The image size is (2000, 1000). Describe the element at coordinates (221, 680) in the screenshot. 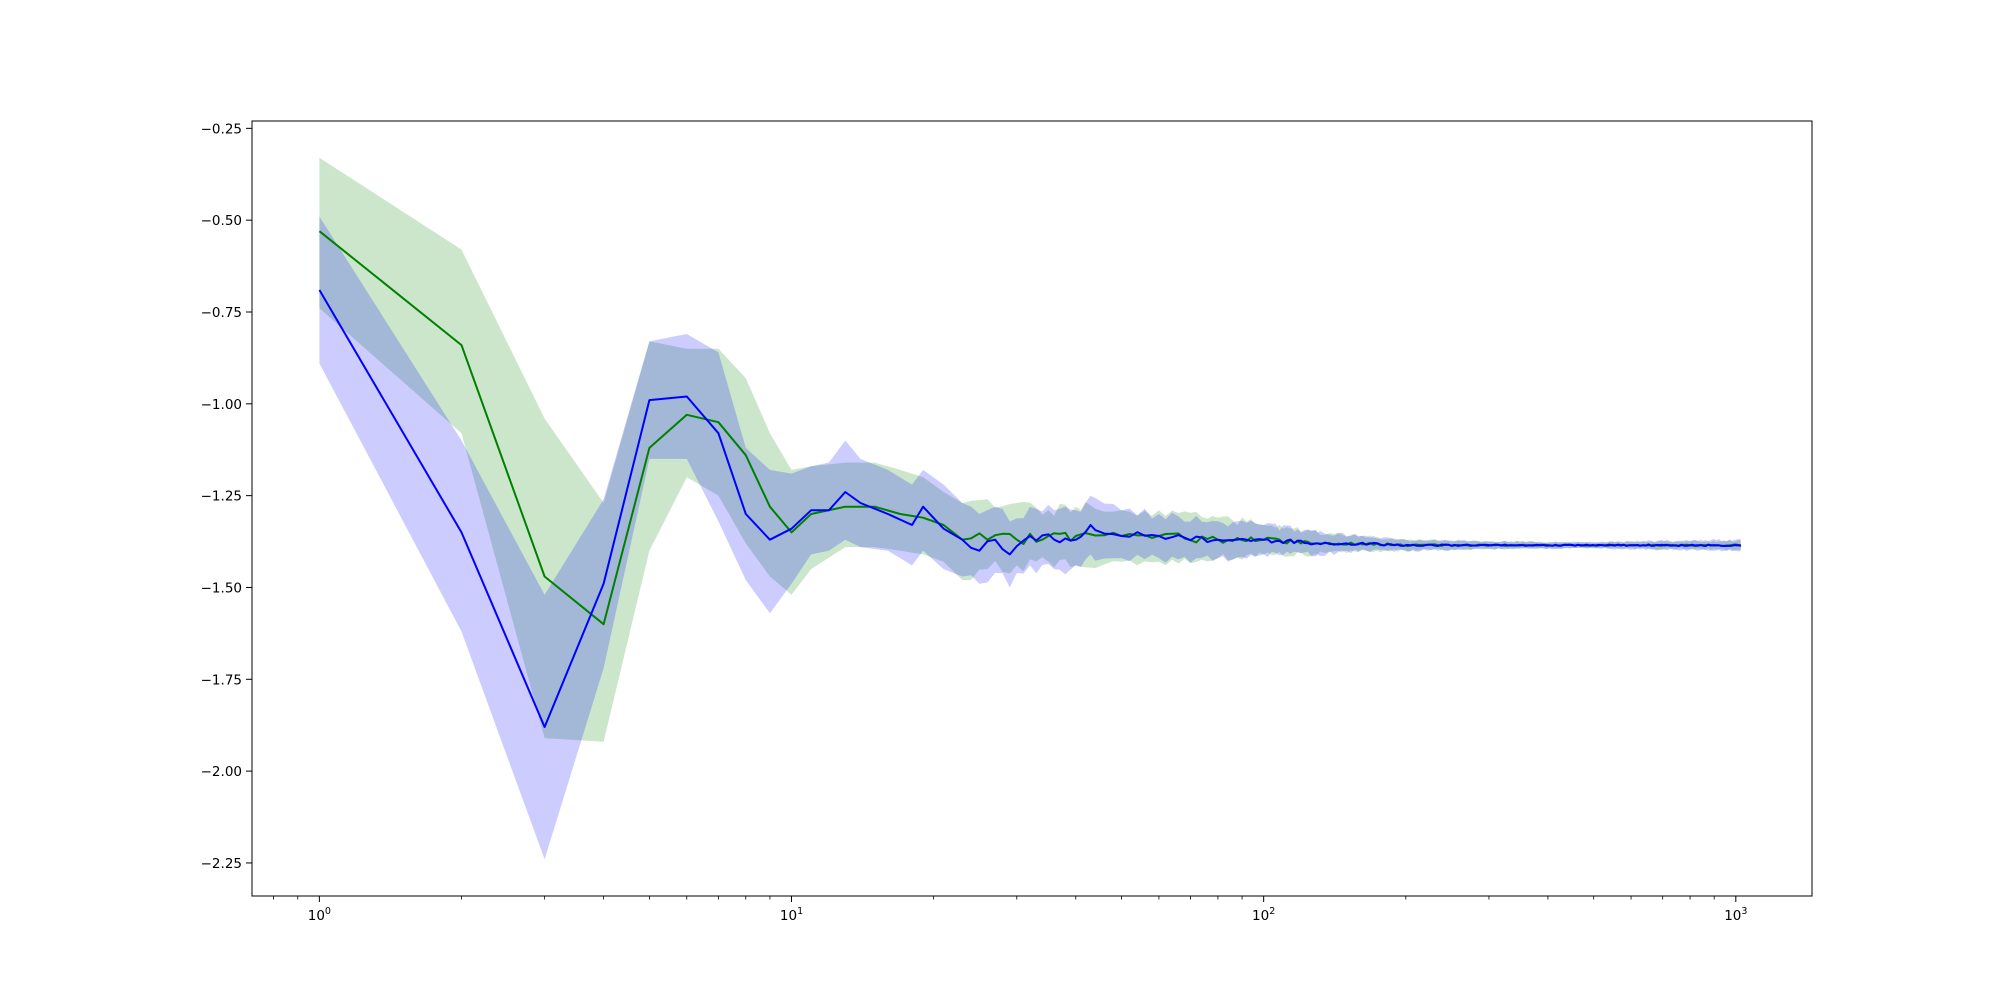

I see `y-tick-label: −1.75` at that location.